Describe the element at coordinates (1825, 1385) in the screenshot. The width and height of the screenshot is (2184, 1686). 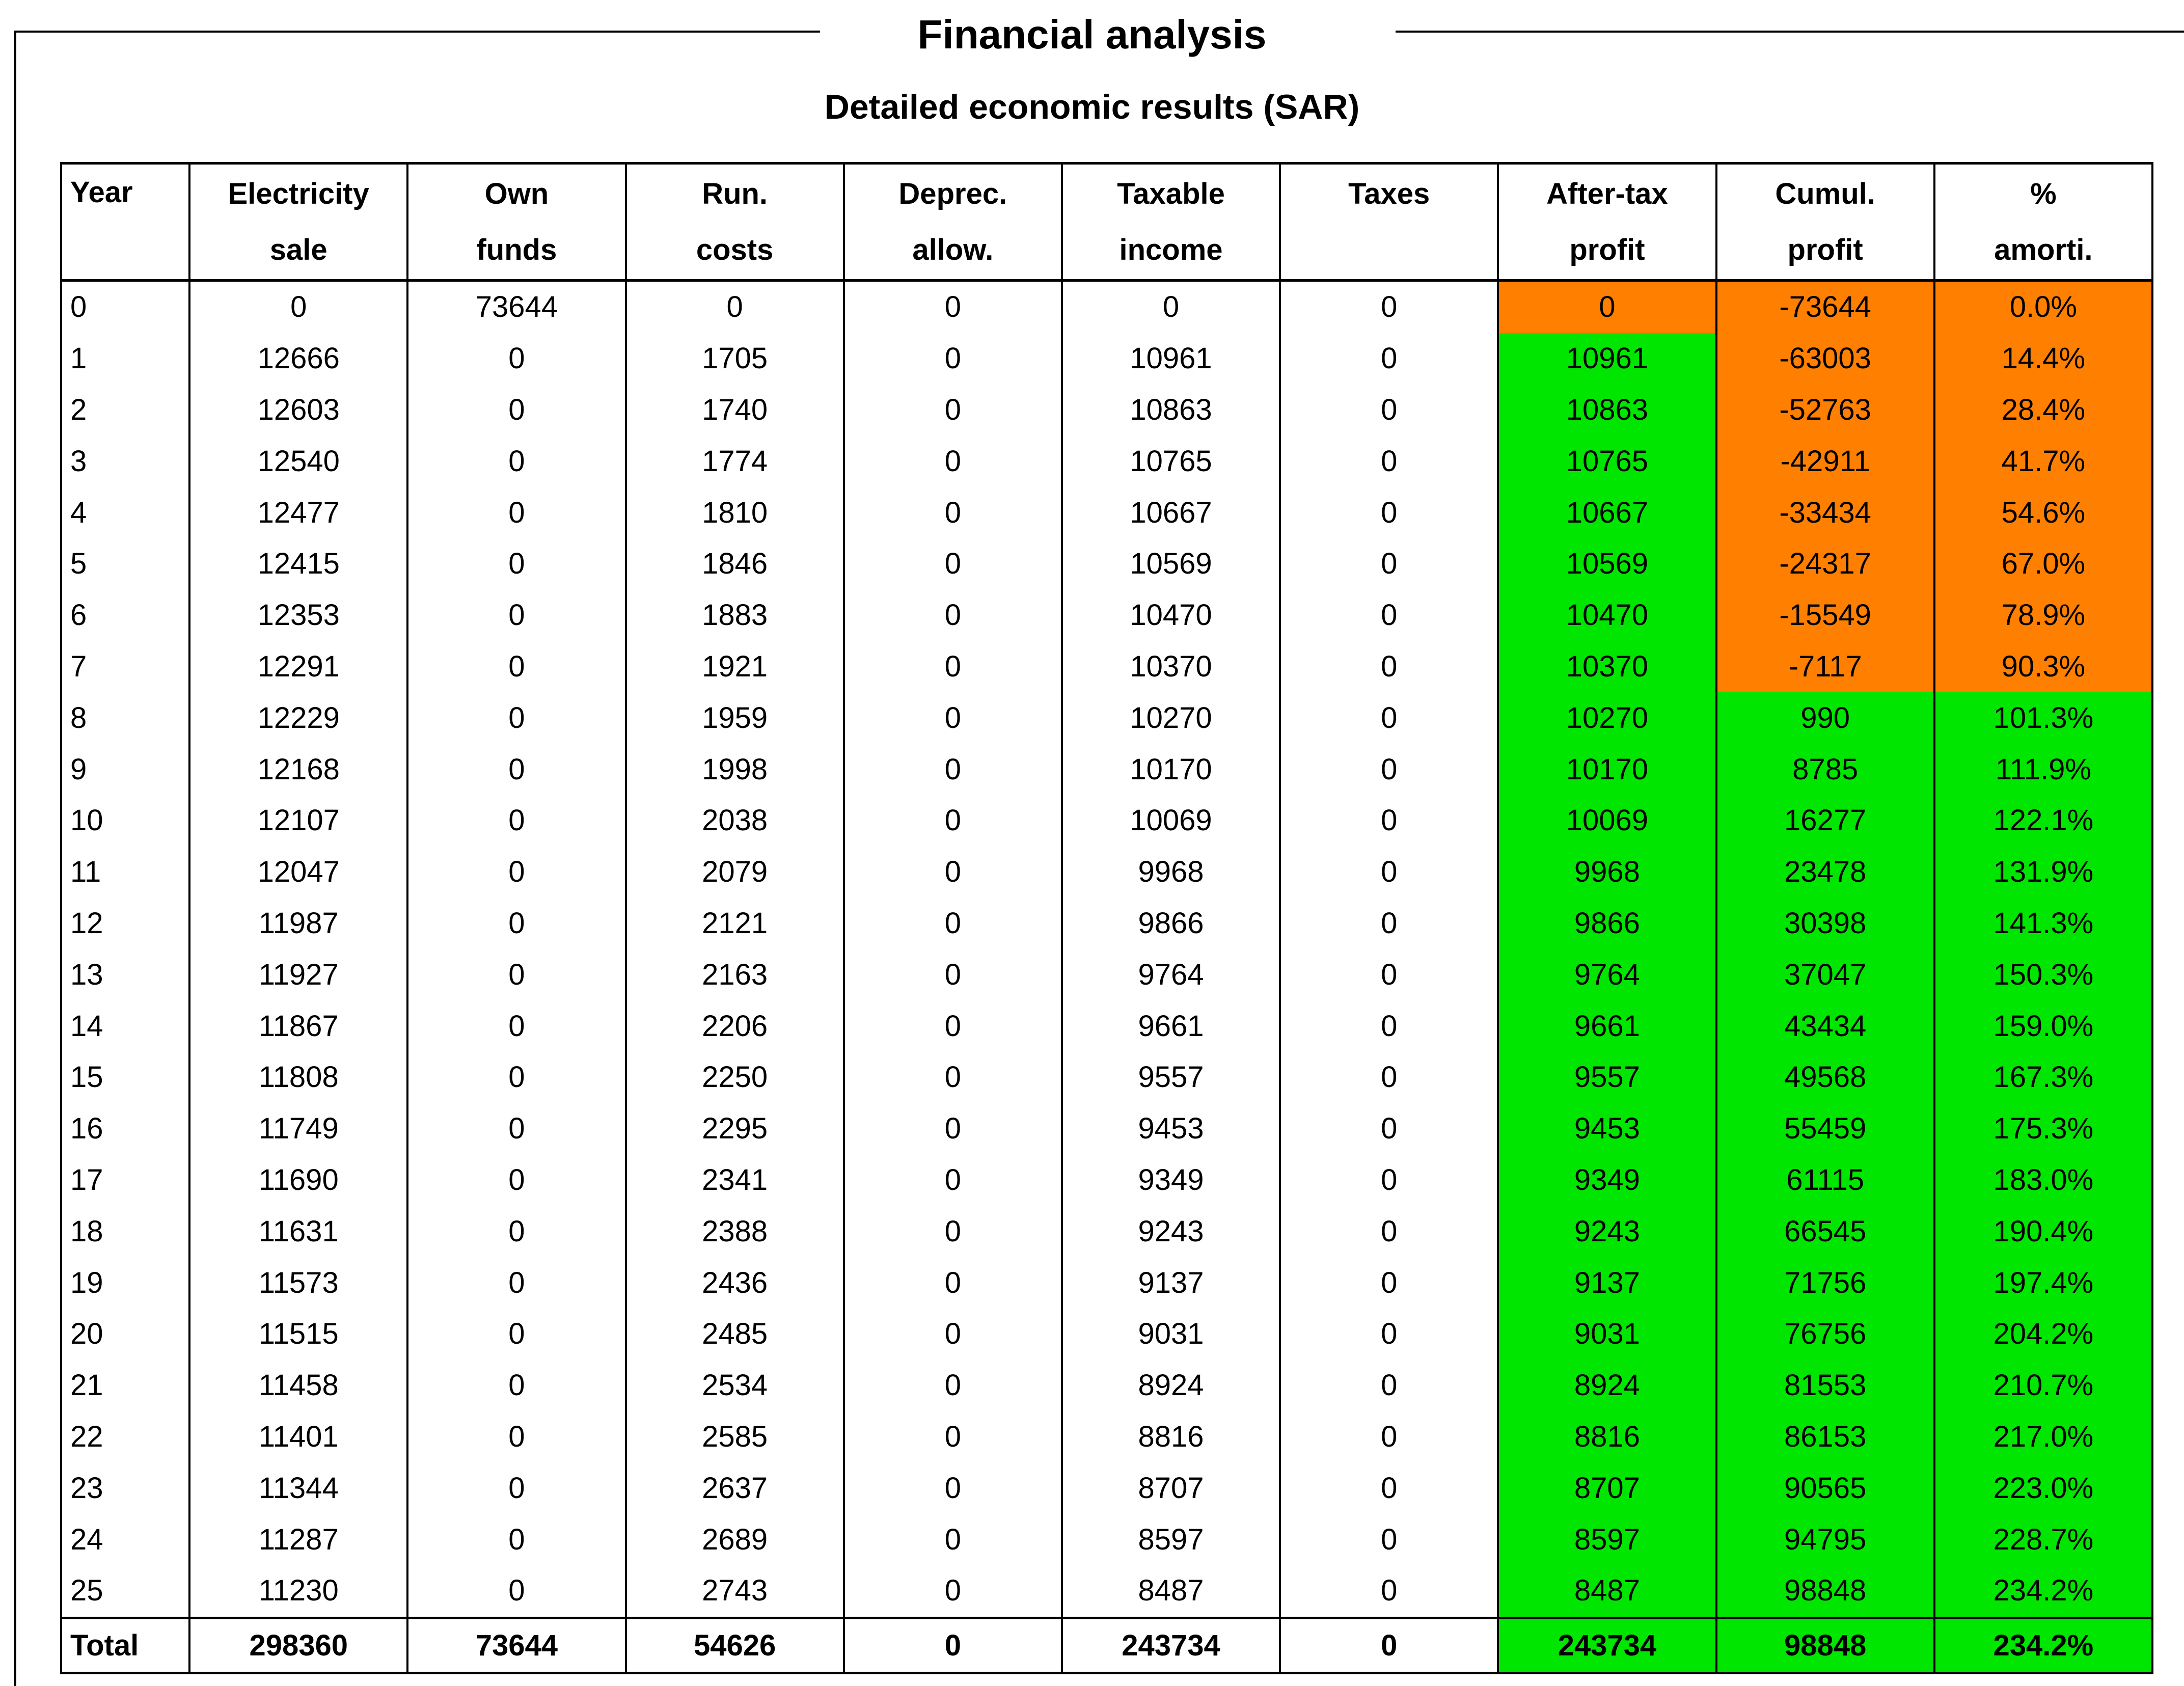
I see `table-cell: 81553` at that location.